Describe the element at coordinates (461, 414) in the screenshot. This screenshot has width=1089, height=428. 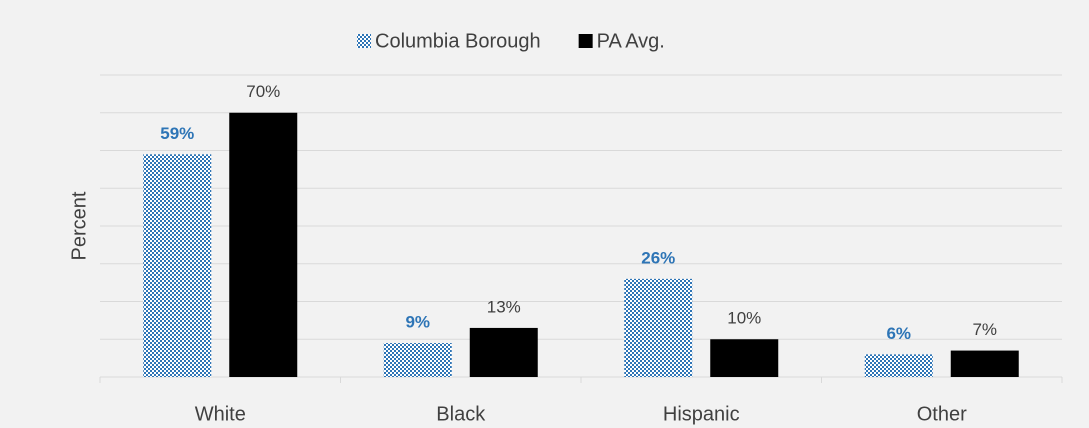
I see `x-tick-label: Black` at that location.